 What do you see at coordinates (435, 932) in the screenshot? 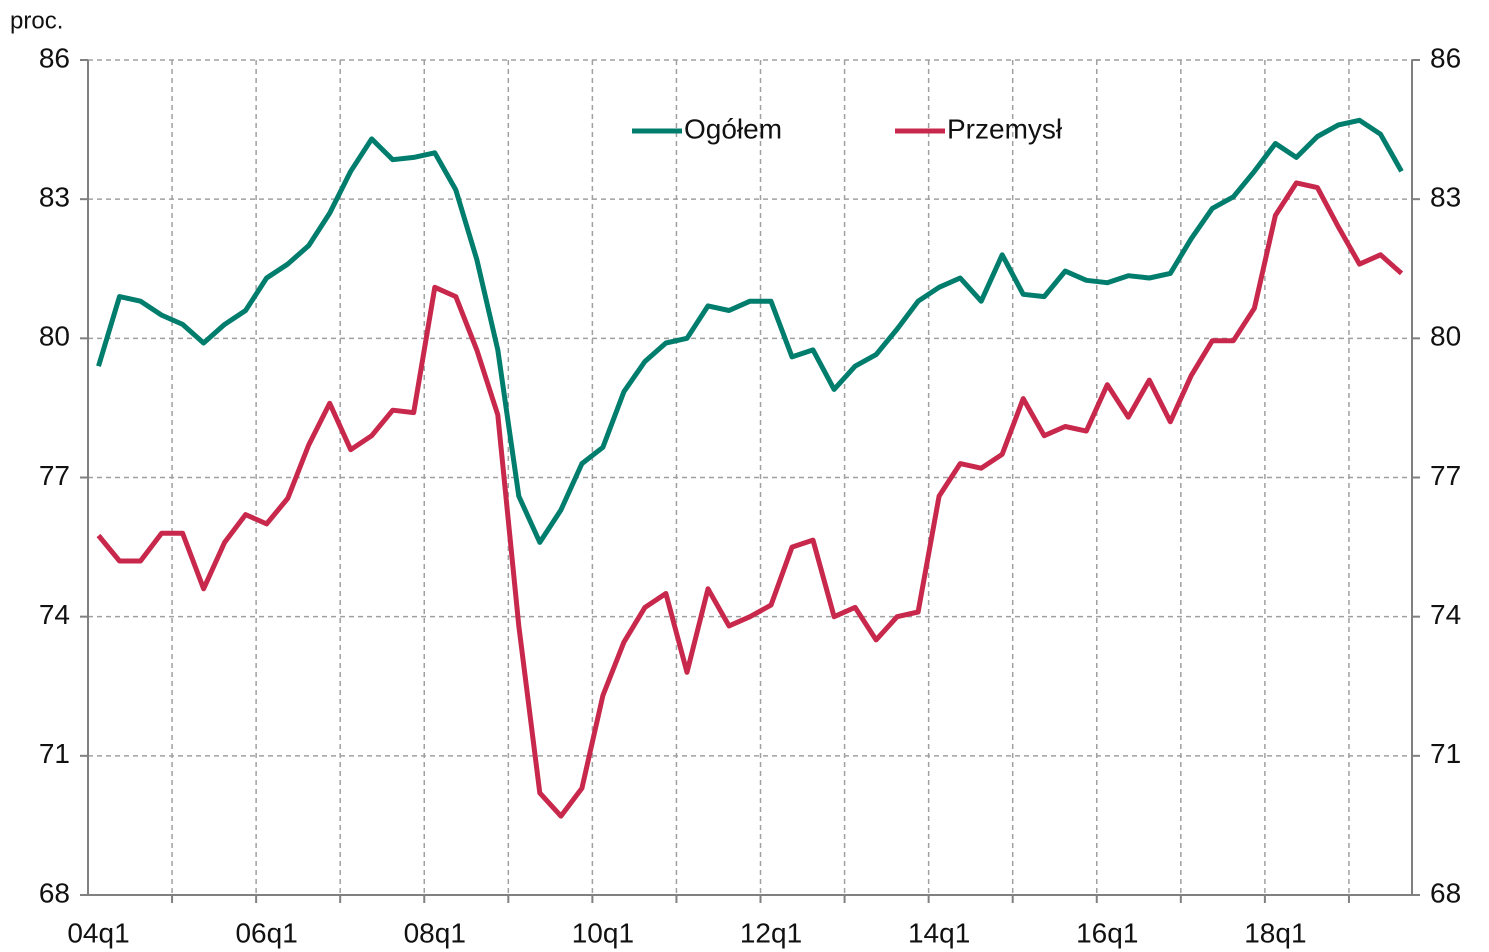
I see `x-tick-label: 08q1` at bounding box center [435, 932].